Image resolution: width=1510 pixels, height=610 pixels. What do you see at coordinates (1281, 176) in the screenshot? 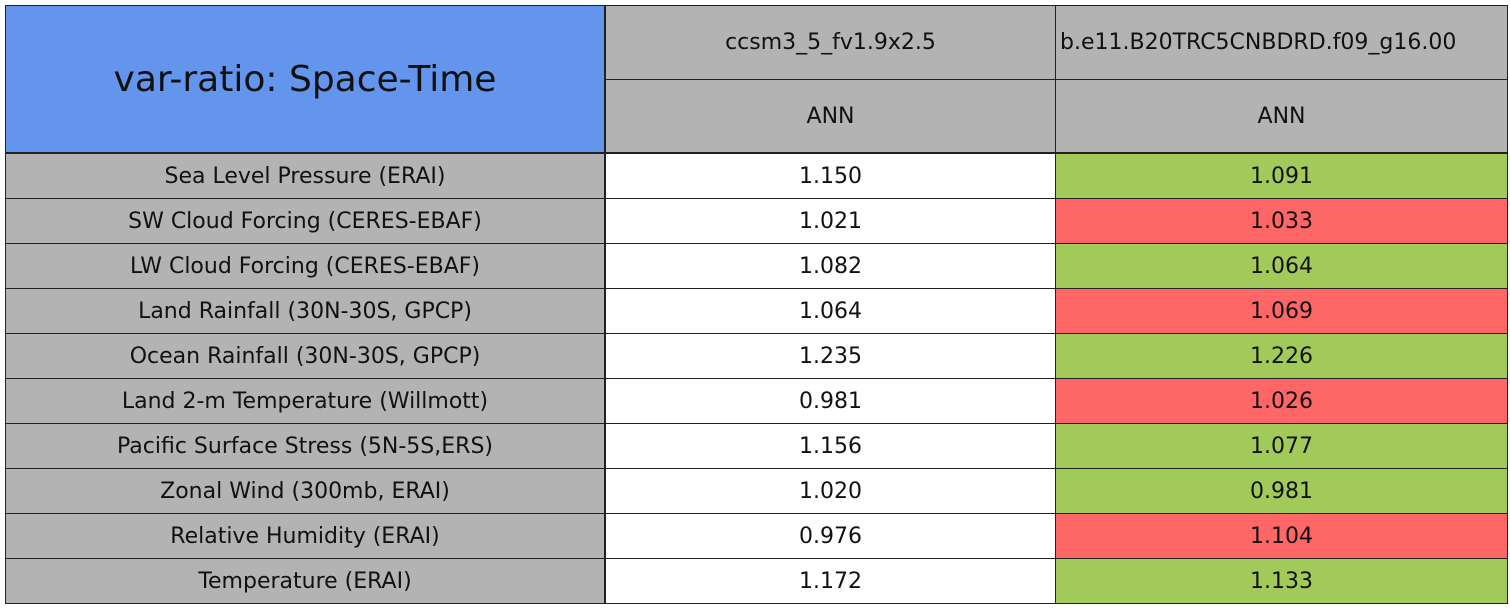
I see `metric-cell: 1.091` at bounding box center [1281, 176].